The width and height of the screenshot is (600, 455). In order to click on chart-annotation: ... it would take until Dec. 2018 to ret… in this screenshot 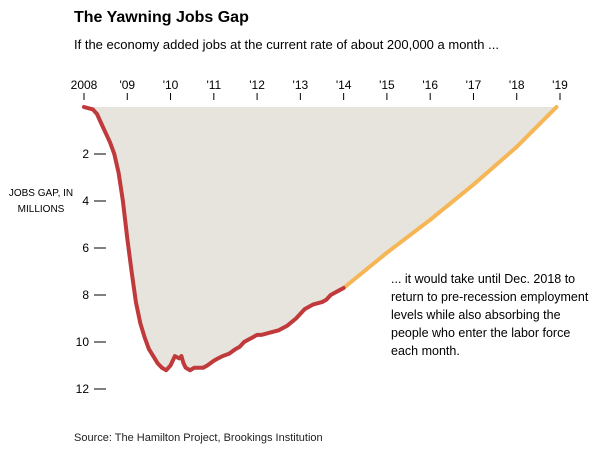, I will do `click(490, 315)`.